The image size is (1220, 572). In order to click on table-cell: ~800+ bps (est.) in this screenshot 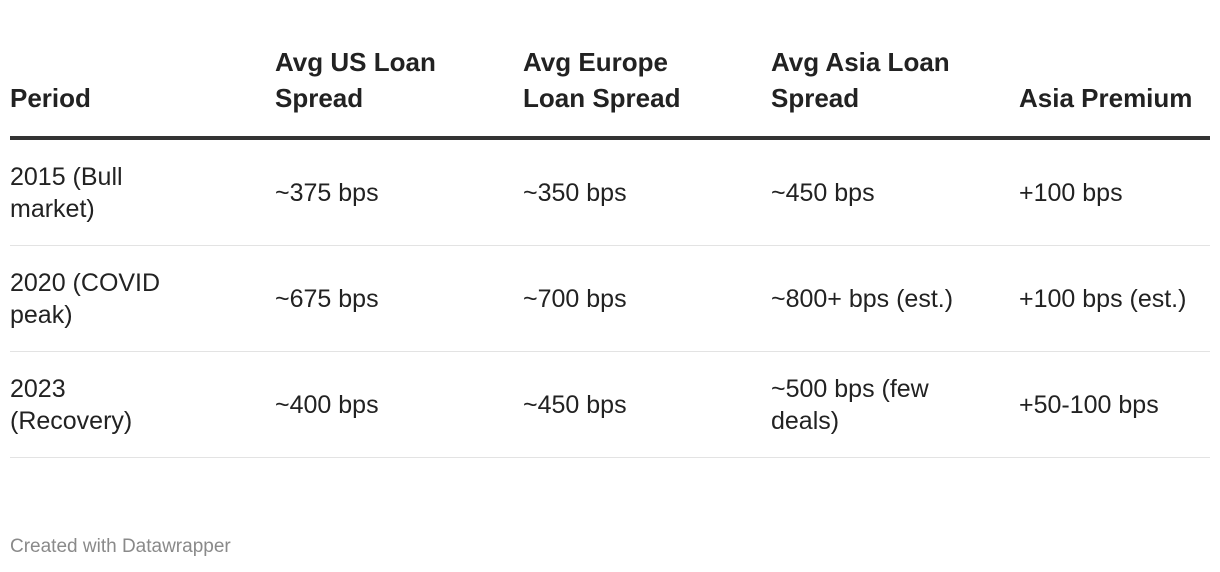, I will do `click(895, 298)`.